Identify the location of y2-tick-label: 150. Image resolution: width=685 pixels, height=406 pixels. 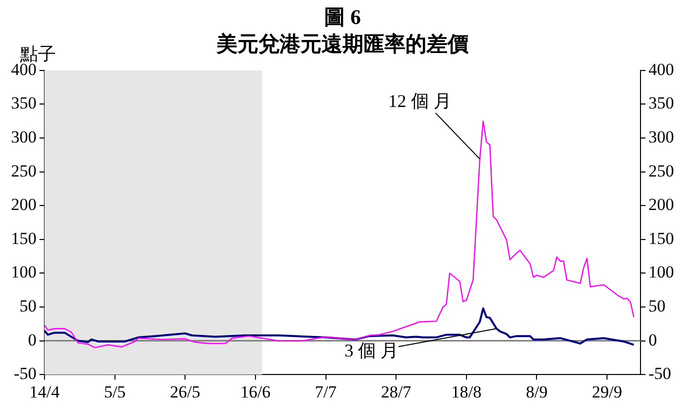
(661, 238).